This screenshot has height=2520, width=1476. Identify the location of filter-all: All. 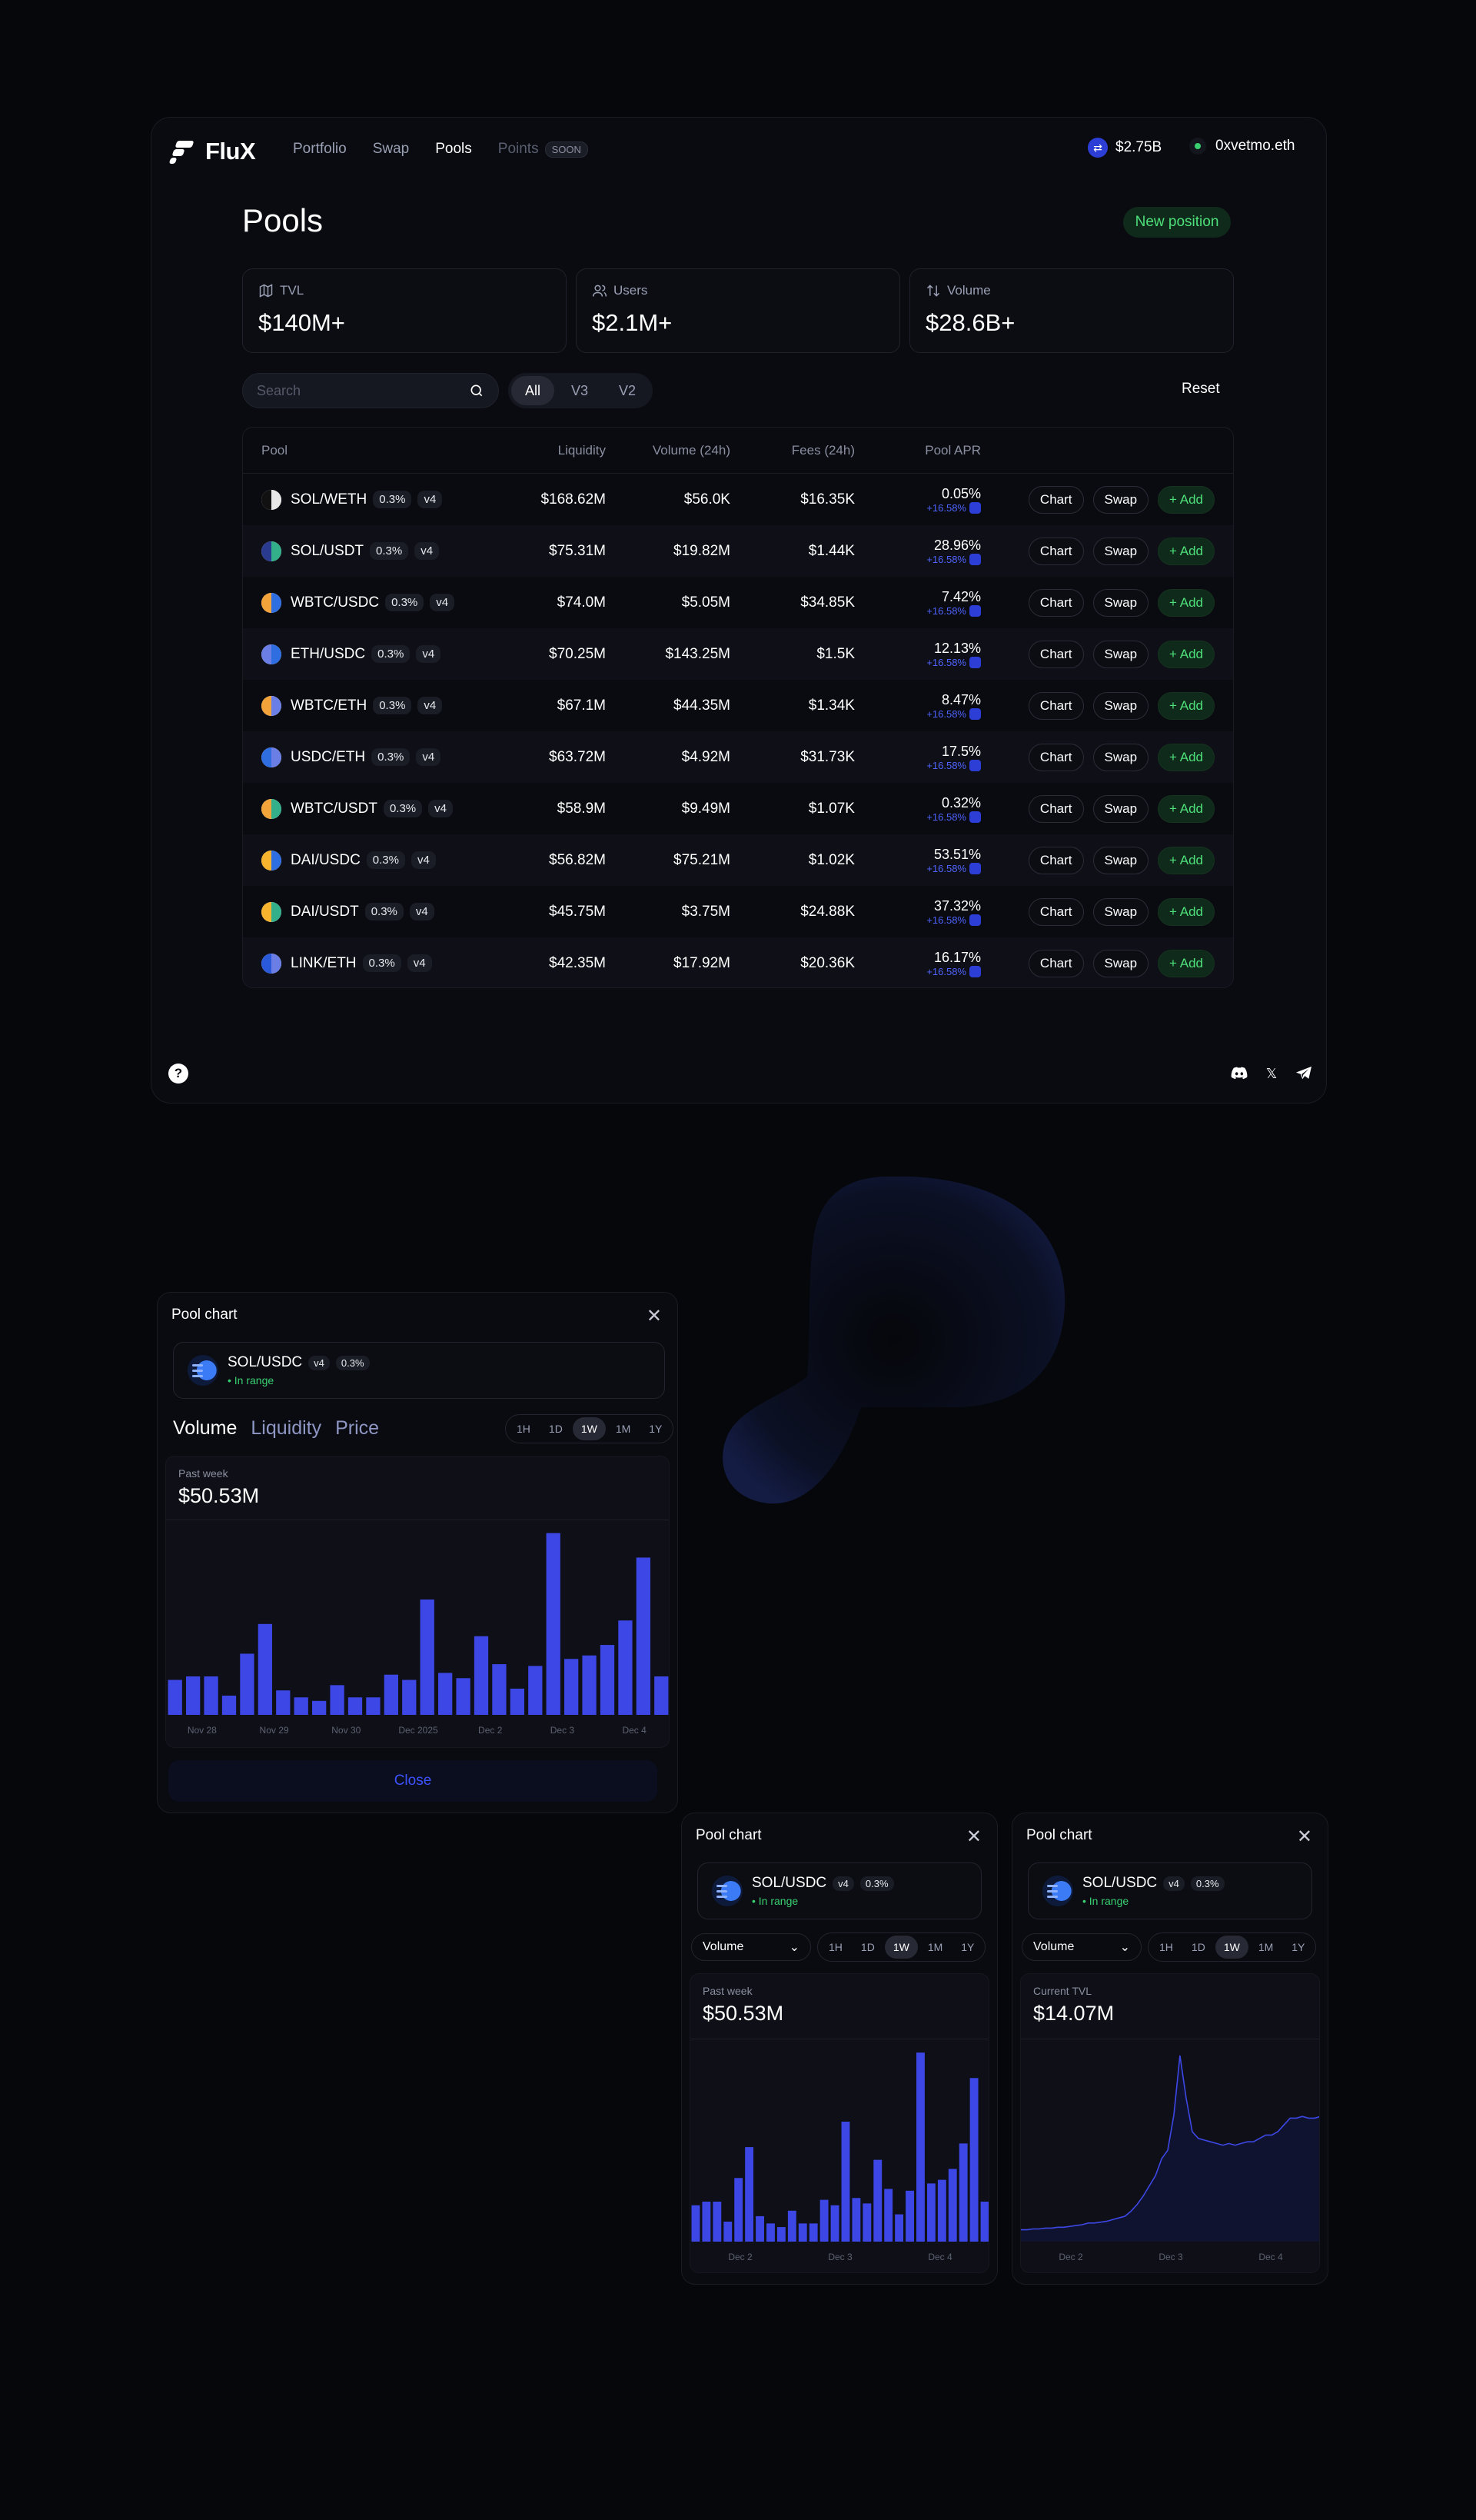
(533, 390).